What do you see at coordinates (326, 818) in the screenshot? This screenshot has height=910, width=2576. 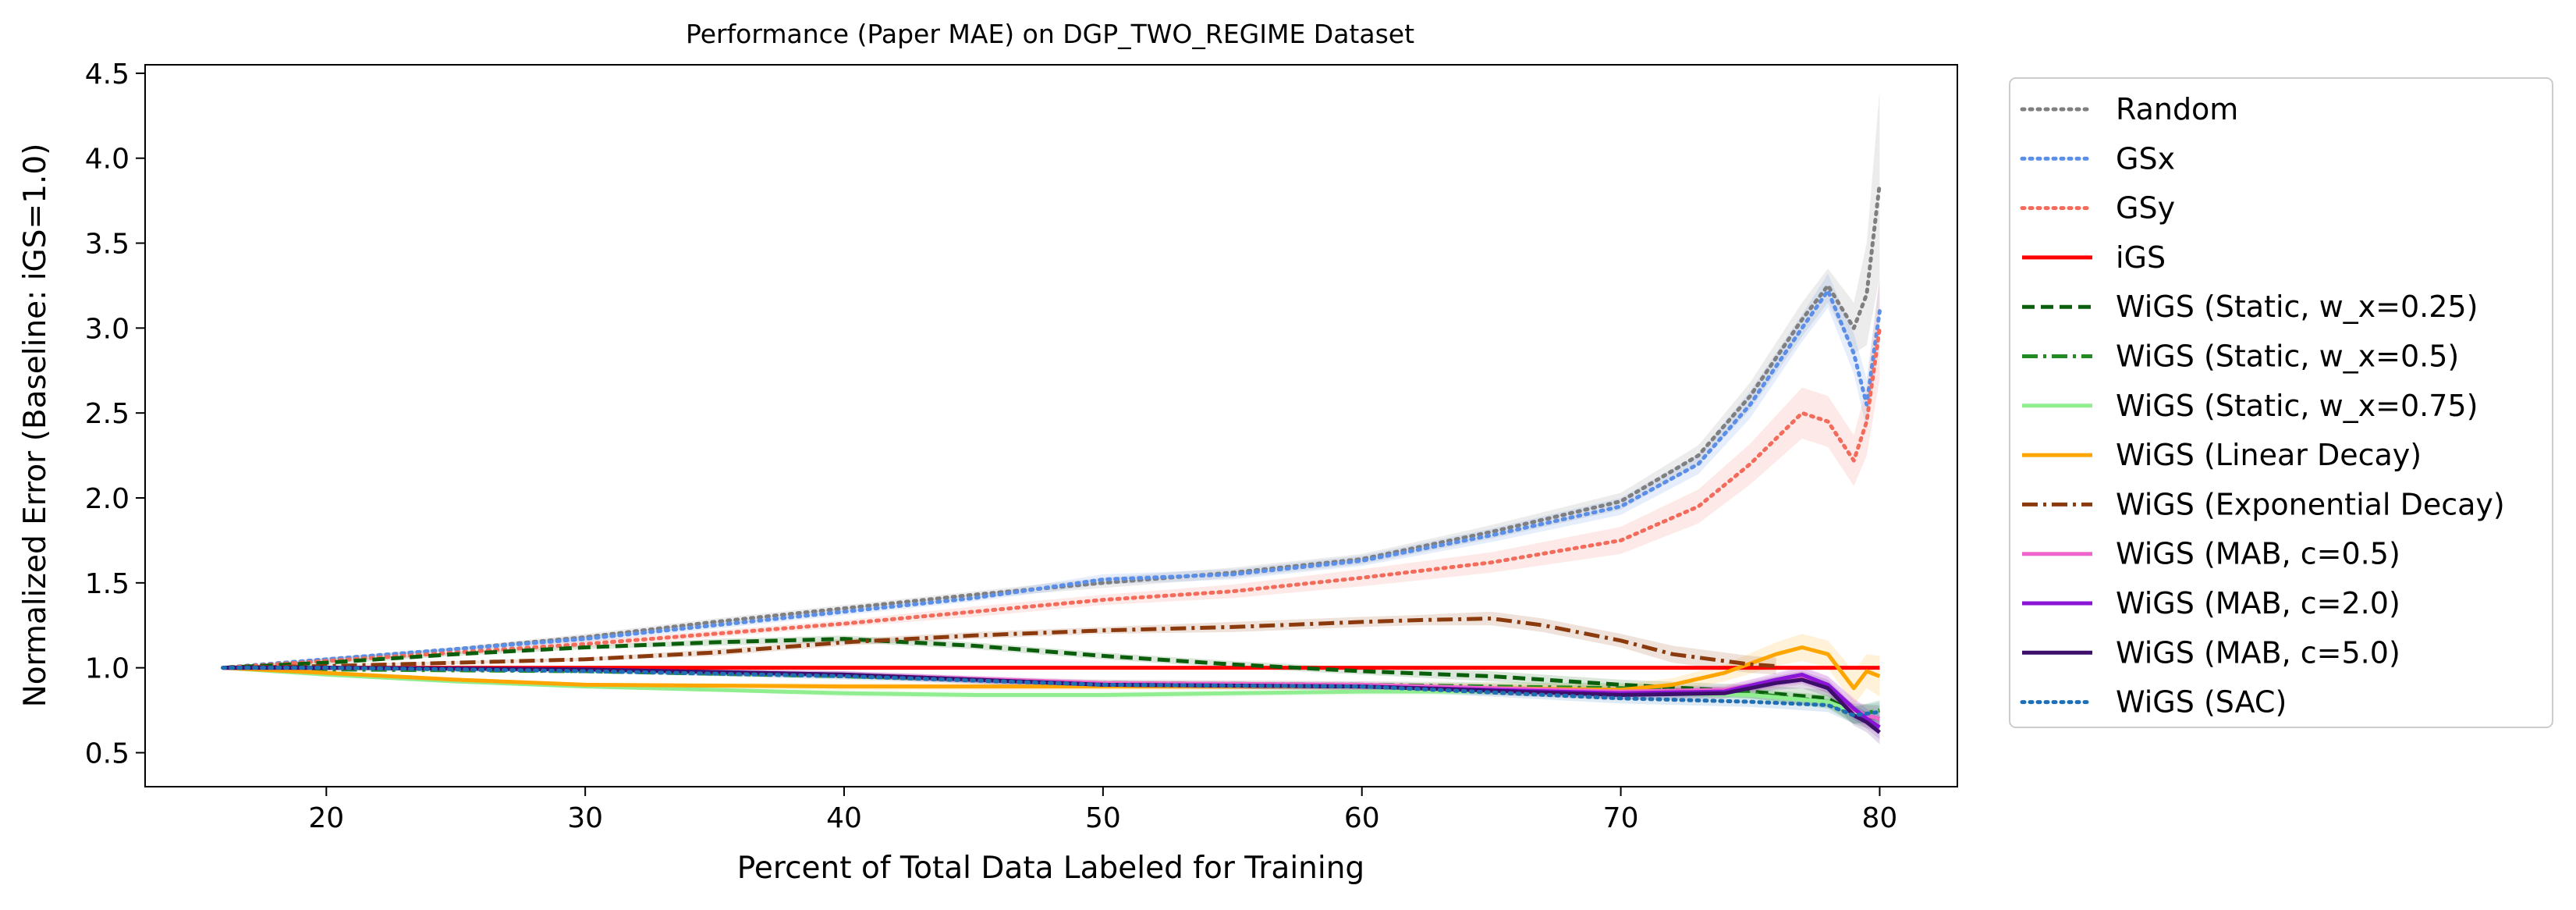 I see `x-tick-label: 20` at bounding box center [326, 818].